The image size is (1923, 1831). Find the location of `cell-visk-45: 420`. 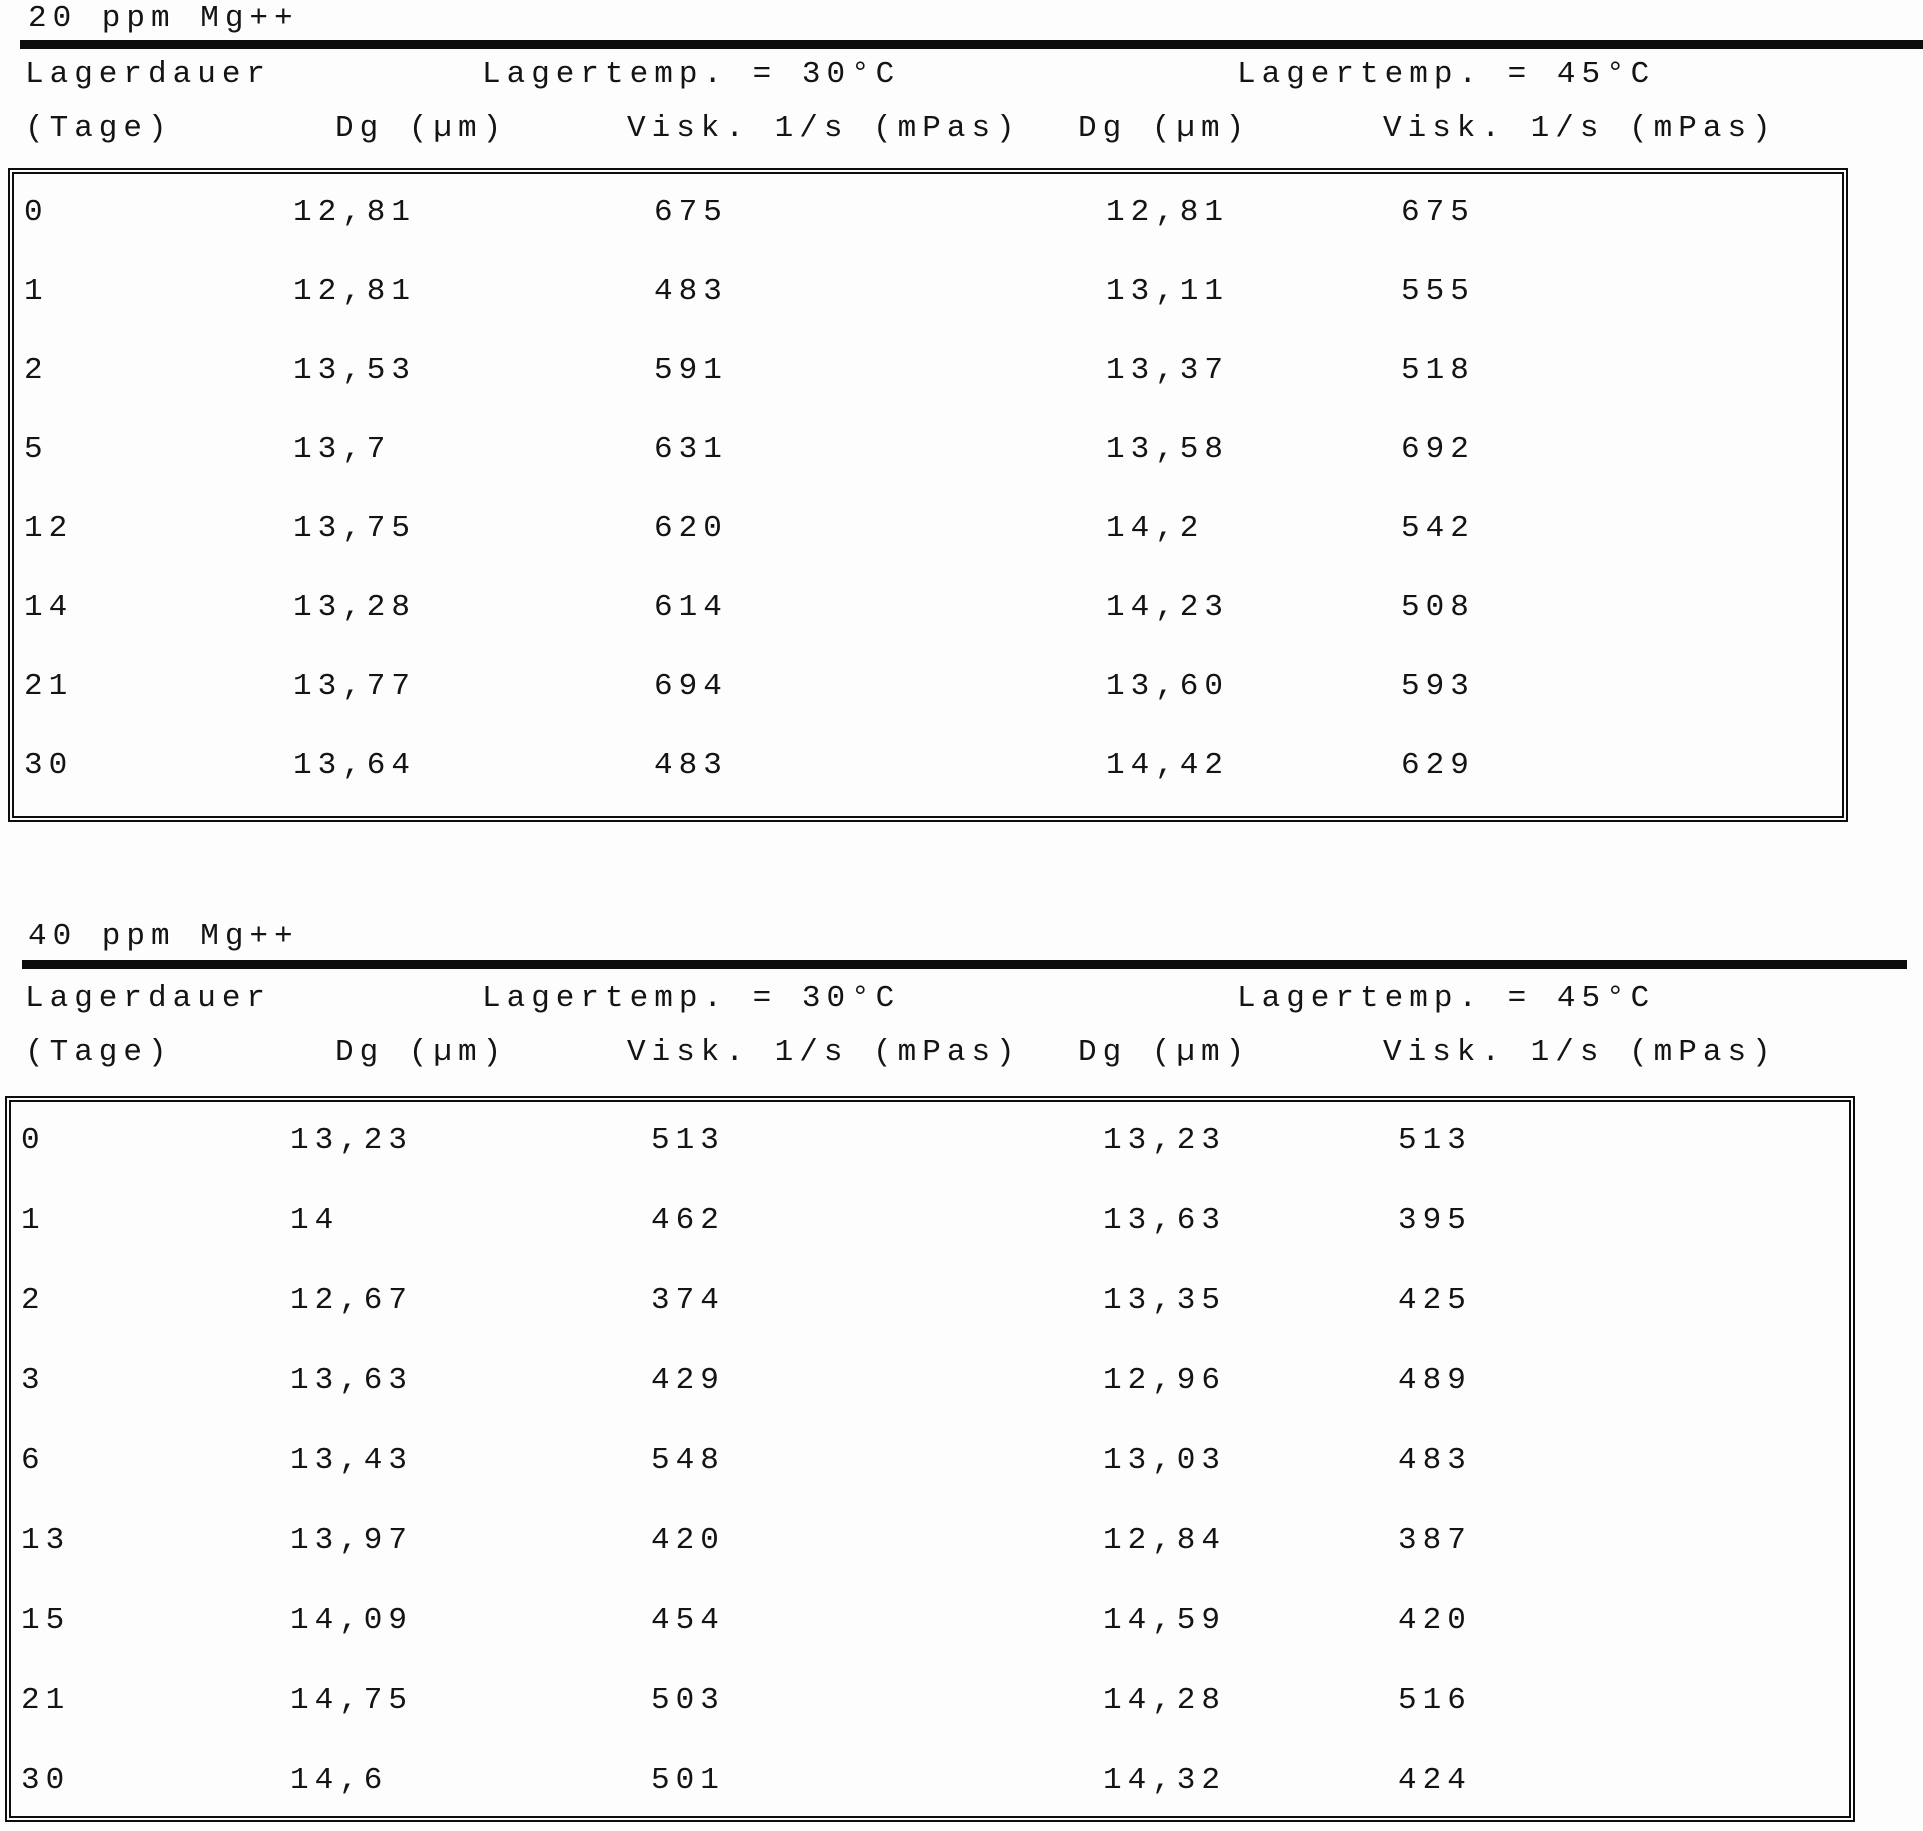

cell-visk-45: 420 is located at coordinates (1435, 1620).